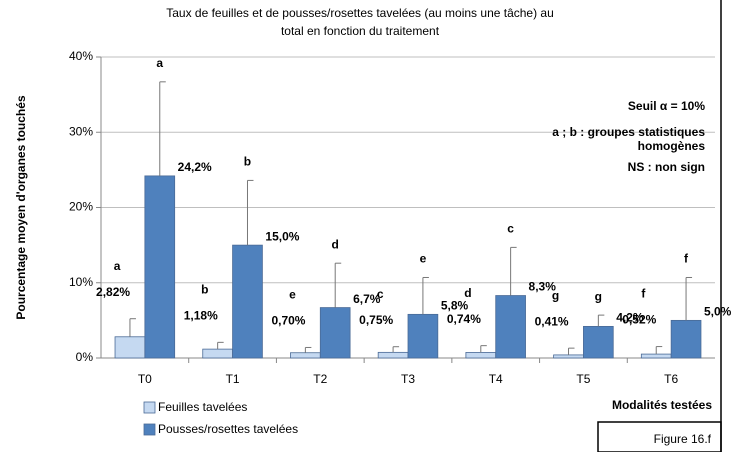 The image size is (736, 452). I want to click on value-label: 24,2%, so click(195, 167).